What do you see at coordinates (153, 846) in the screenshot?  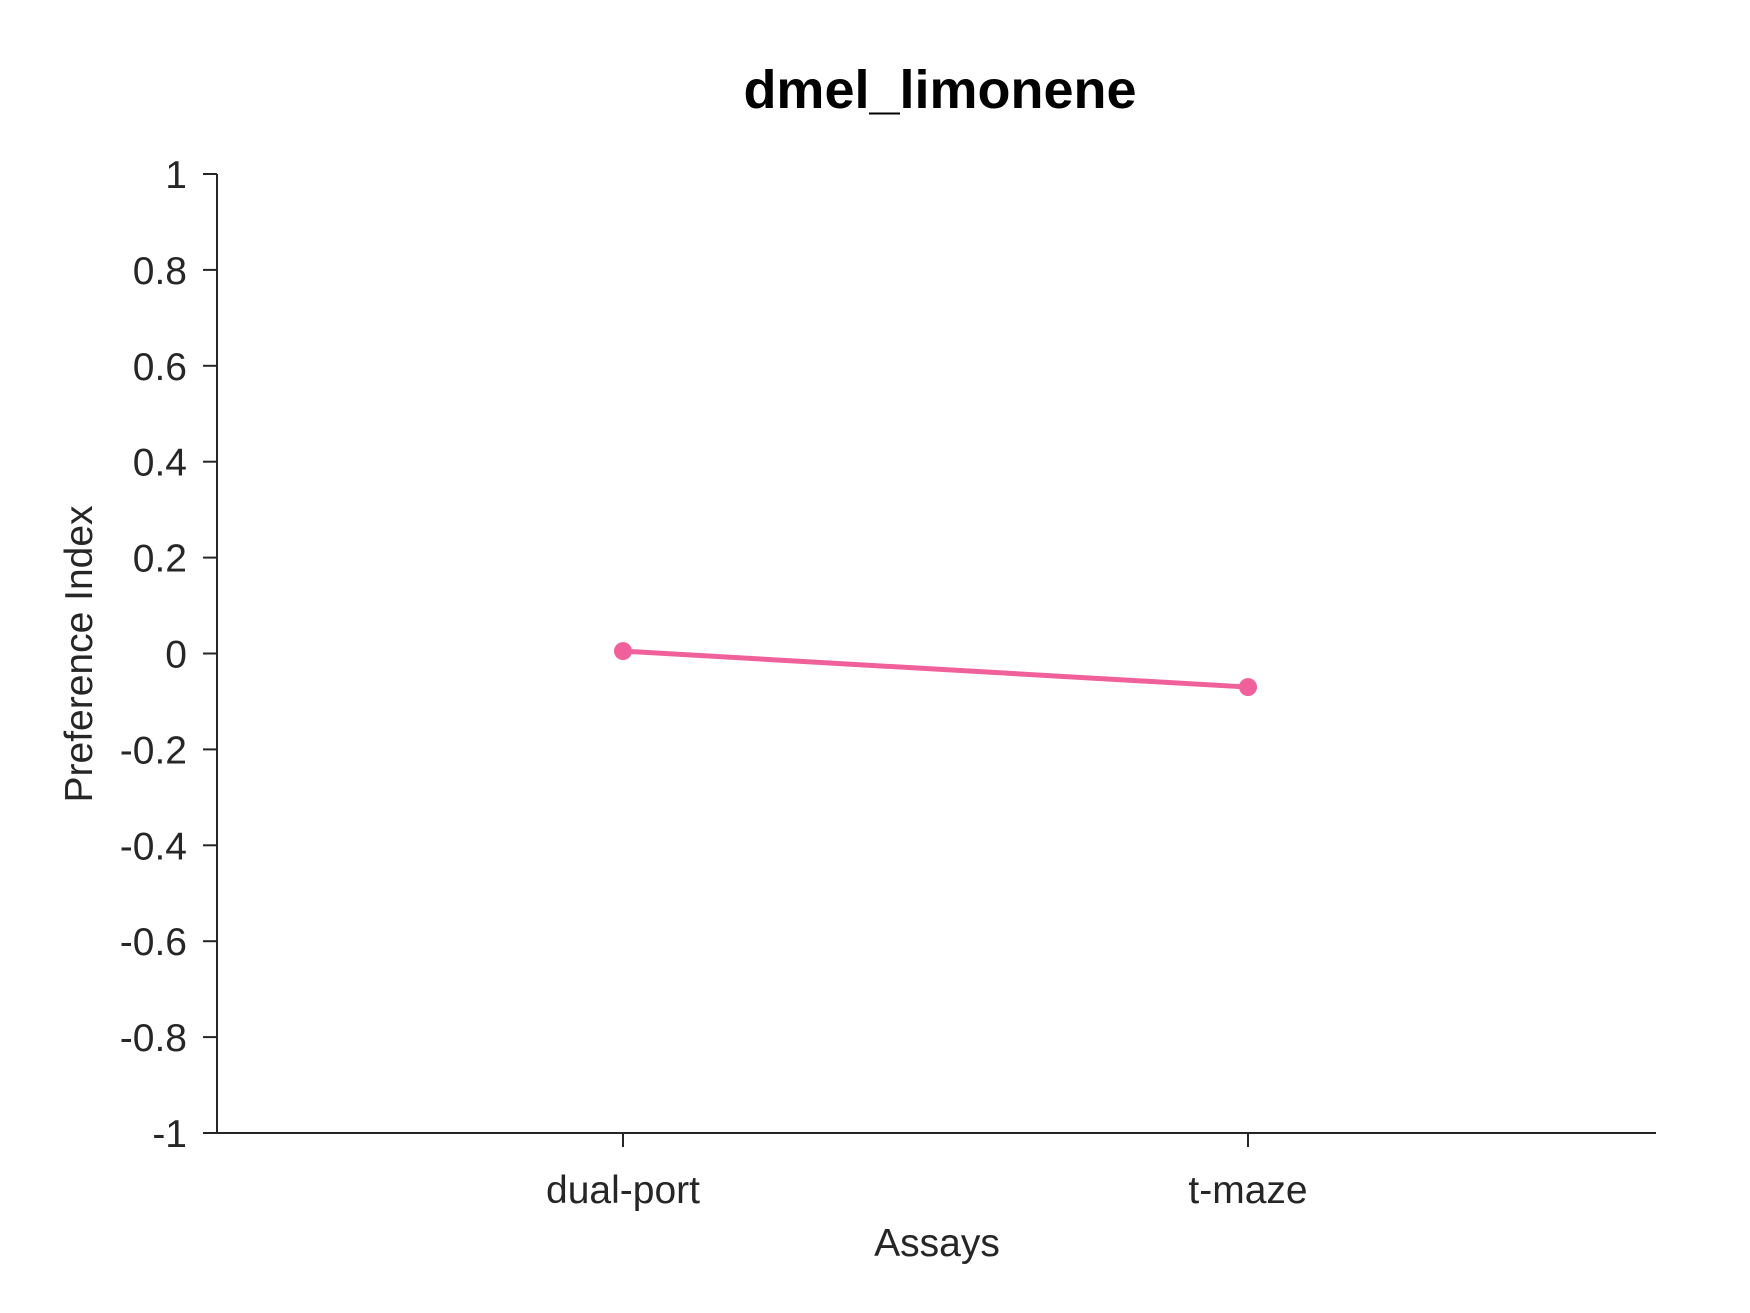 I see `y-tick-label: -0.4` at bounding box center [153, 846].